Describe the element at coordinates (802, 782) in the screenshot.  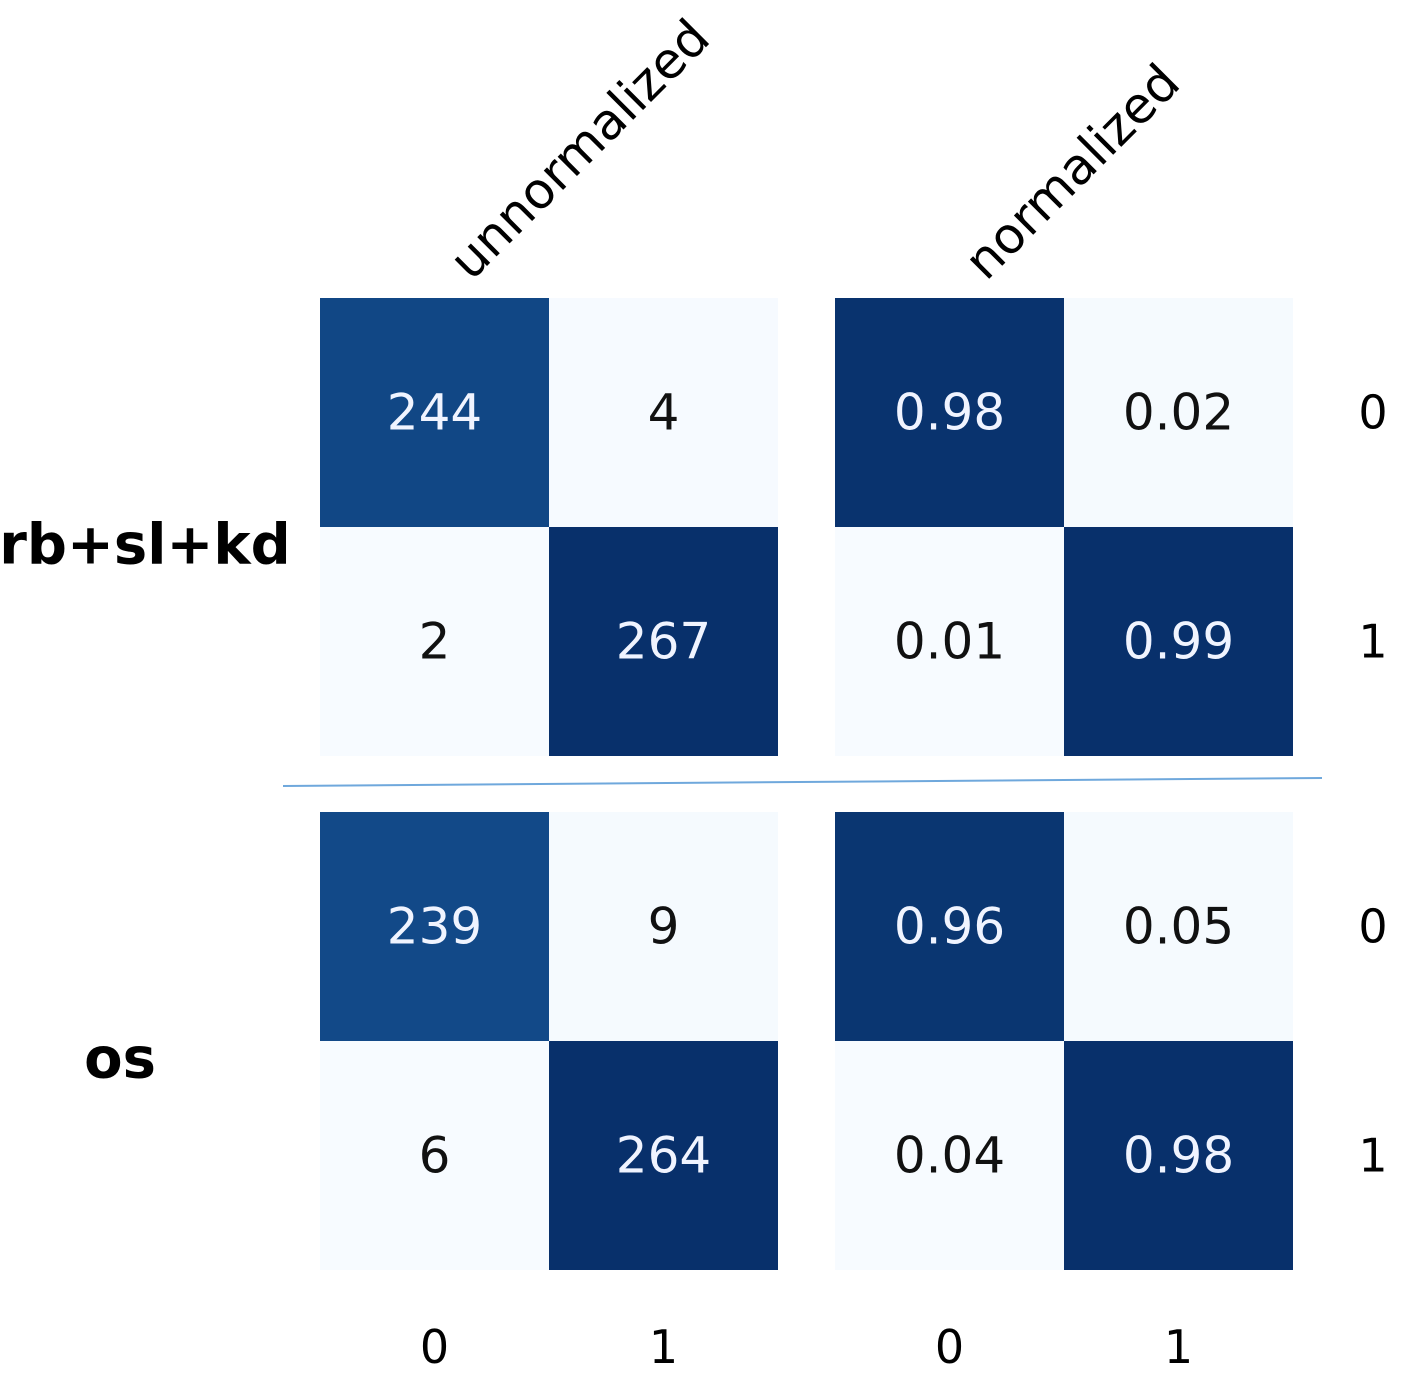
I see `separator` at that location.